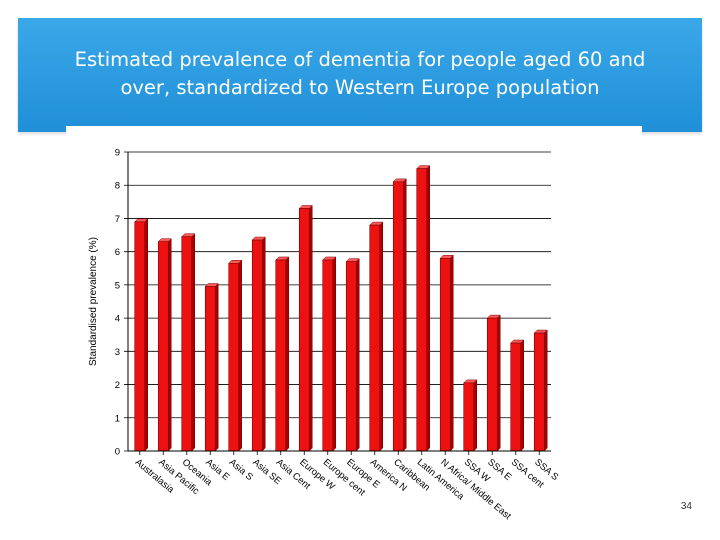 The height and width of the screenshot is (540, 720). Describe the element at coordinates (117, 252) in the screenshot. I see `y-tick-label: 6` at that location.